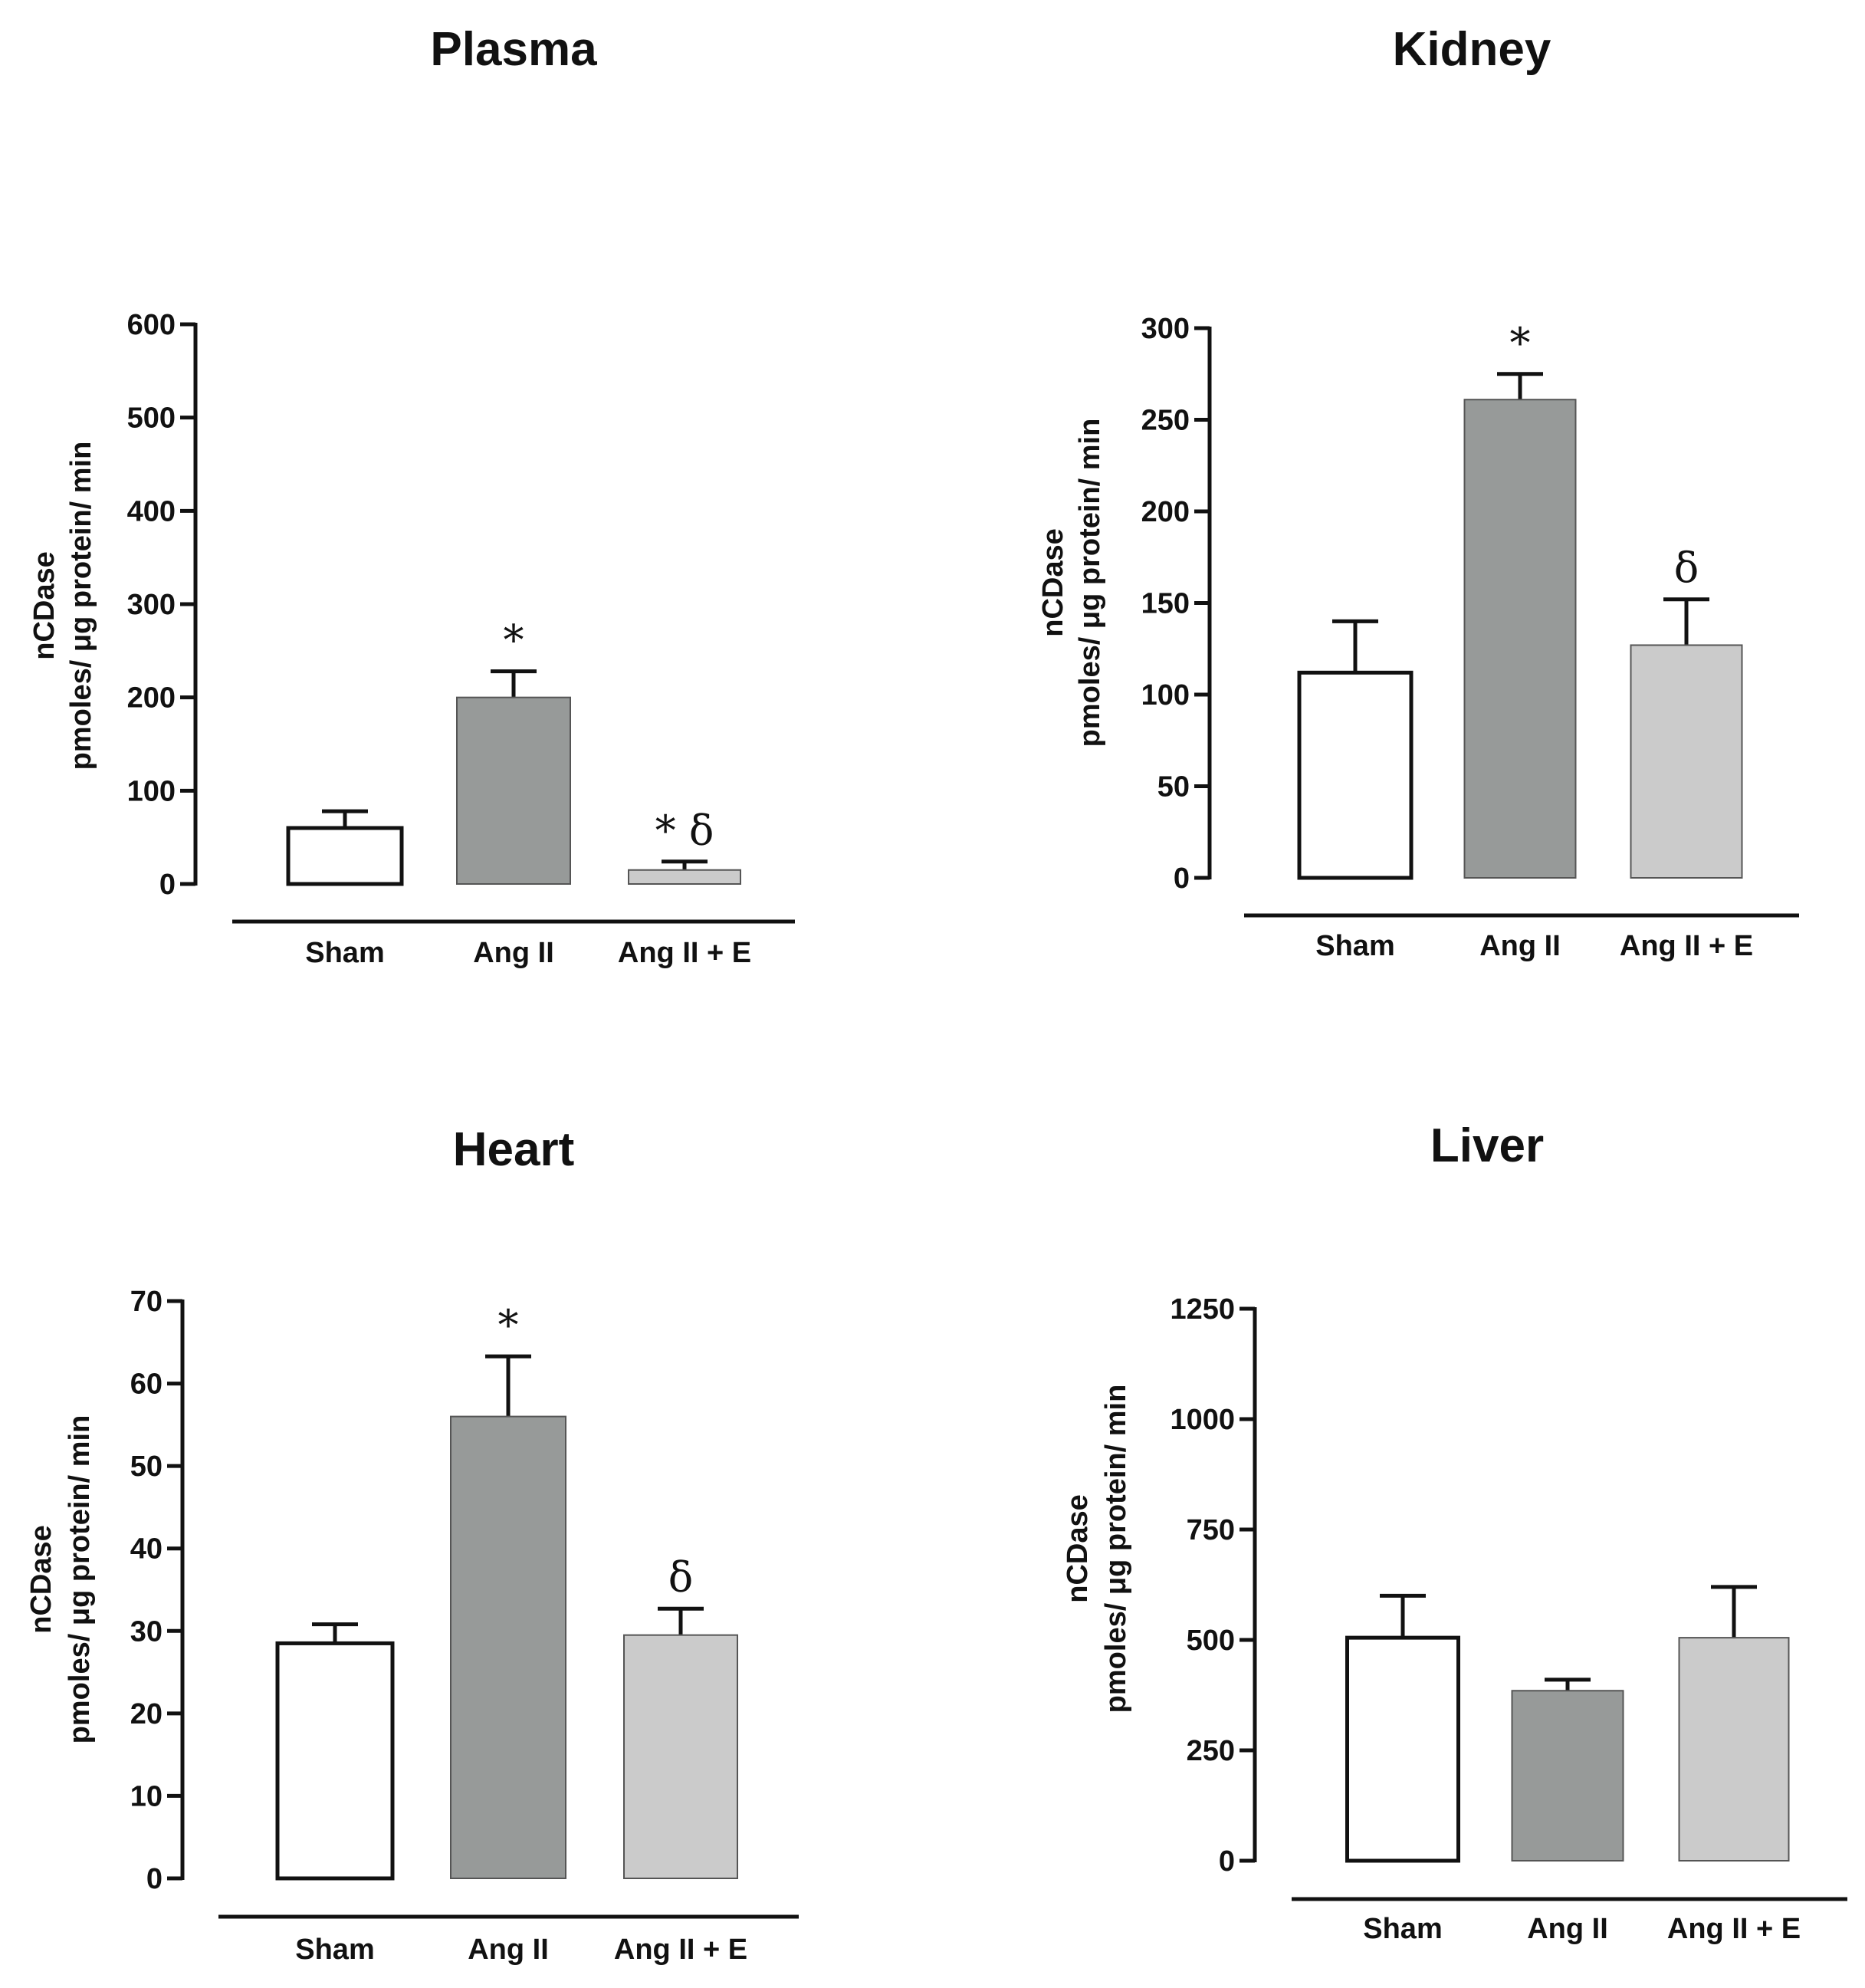 Image resolution: width=1865 pixels, height=1988 pixels. I want to click on plasma-bar-sham, so click(345, 856).